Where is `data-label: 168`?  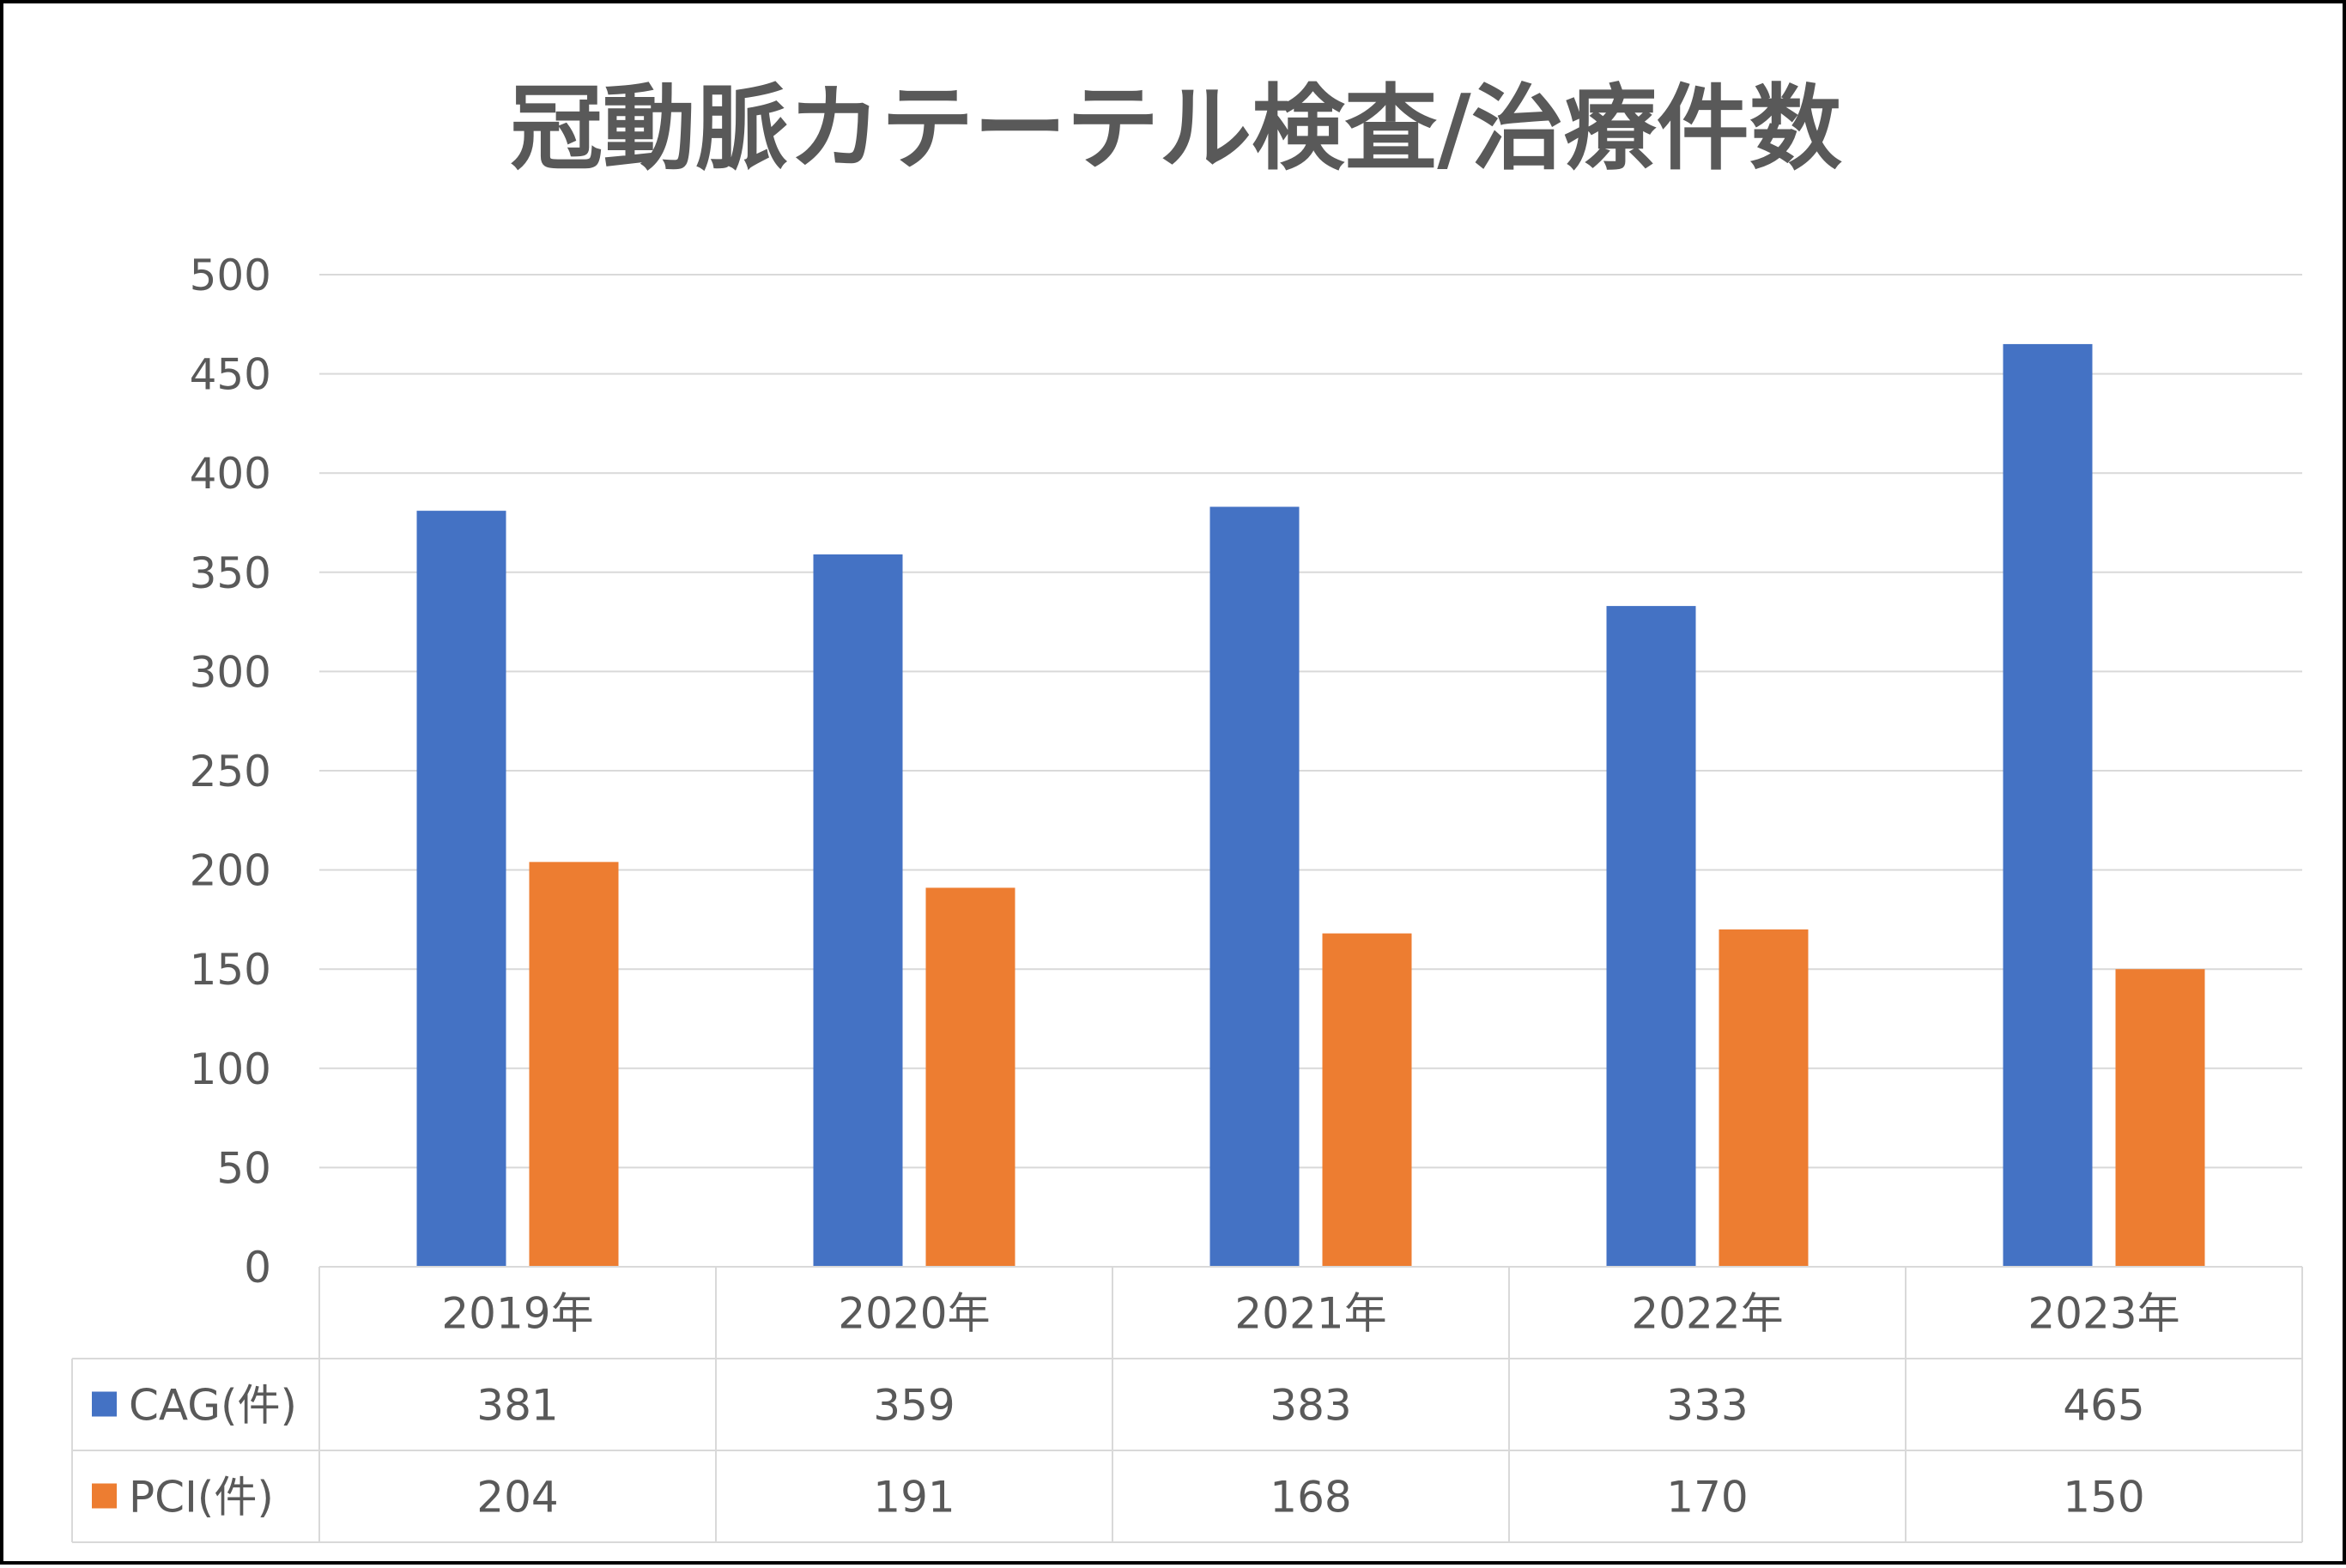 data-label: 168 is located at coordinates (1310, 1498).